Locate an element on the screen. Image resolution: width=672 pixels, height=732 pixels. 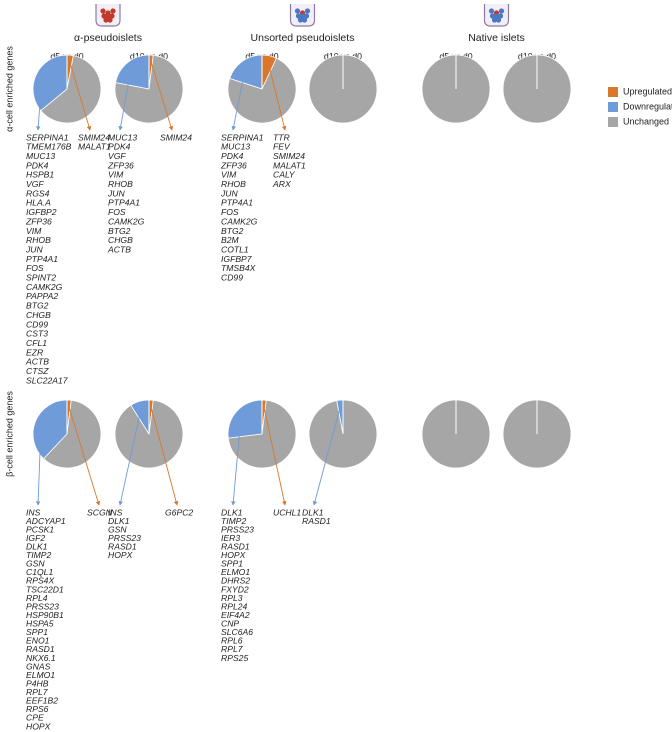
group-title: α-pseudoislets is located at coordinates (108, 38).